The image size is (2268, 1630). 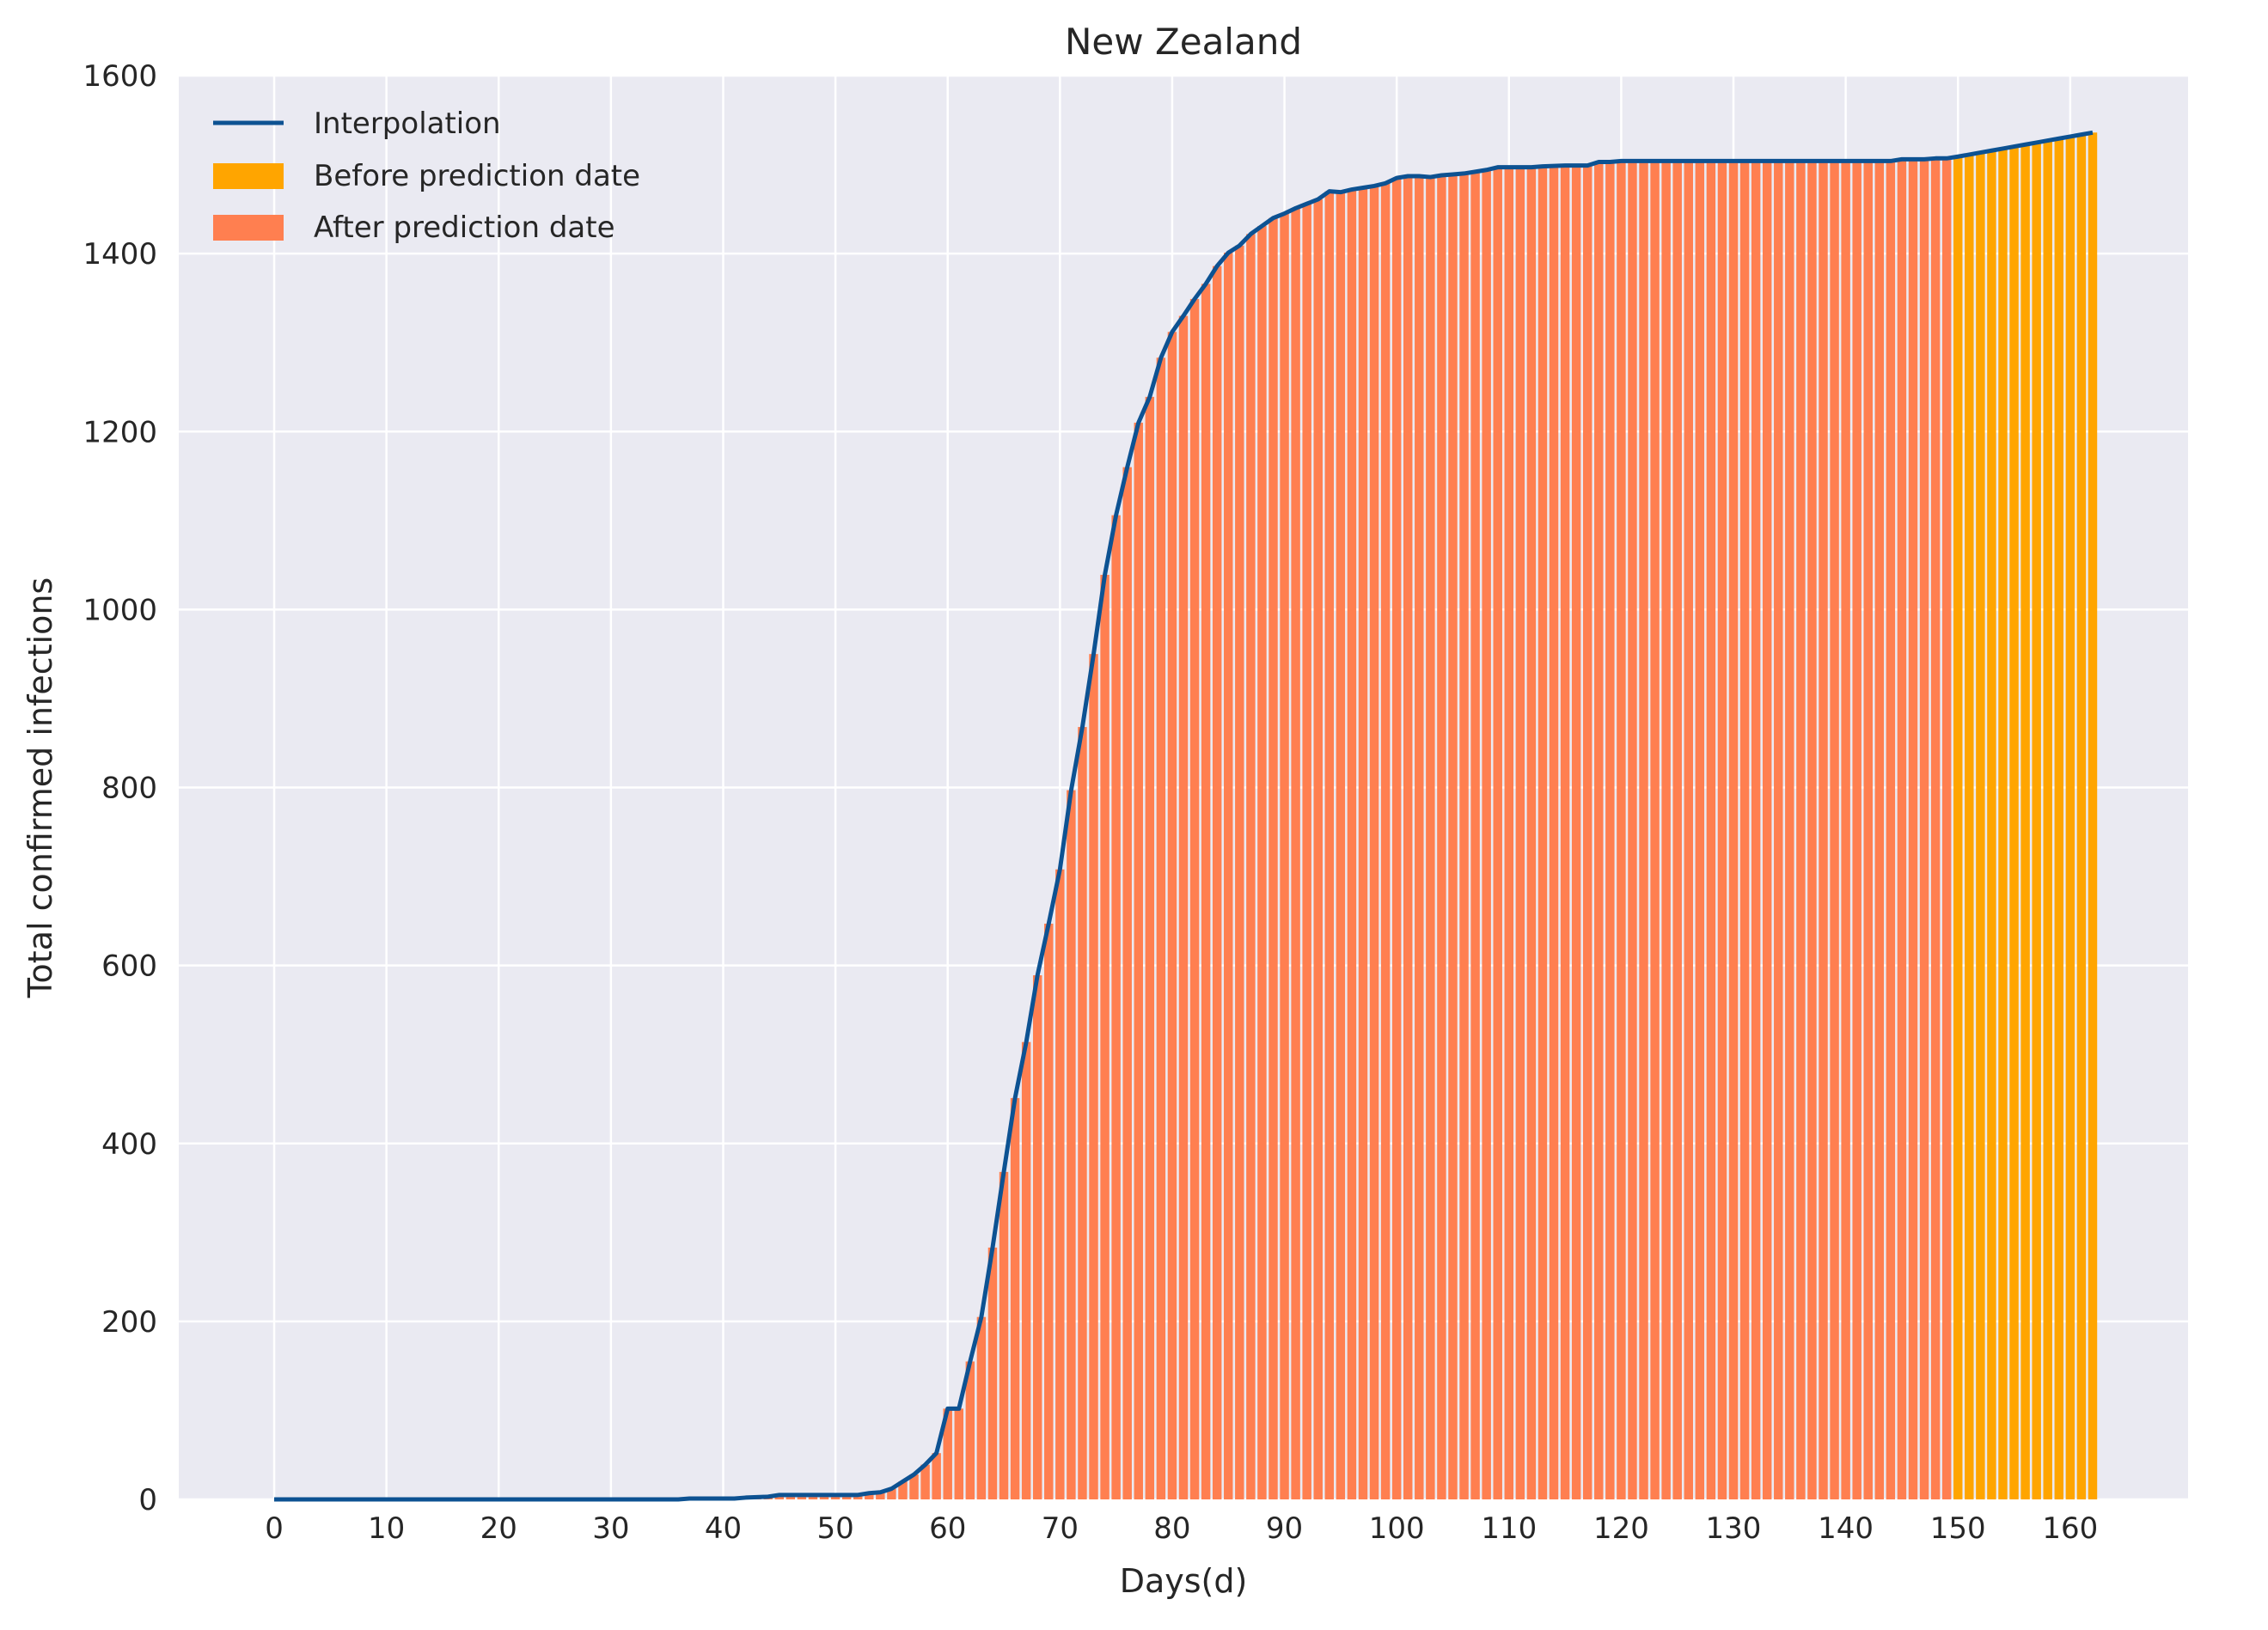 What do you see at coordinates (1734, 1528) in the screenshot?
I see `x-tick-label: 130` at bounding box center [1734, 1528].